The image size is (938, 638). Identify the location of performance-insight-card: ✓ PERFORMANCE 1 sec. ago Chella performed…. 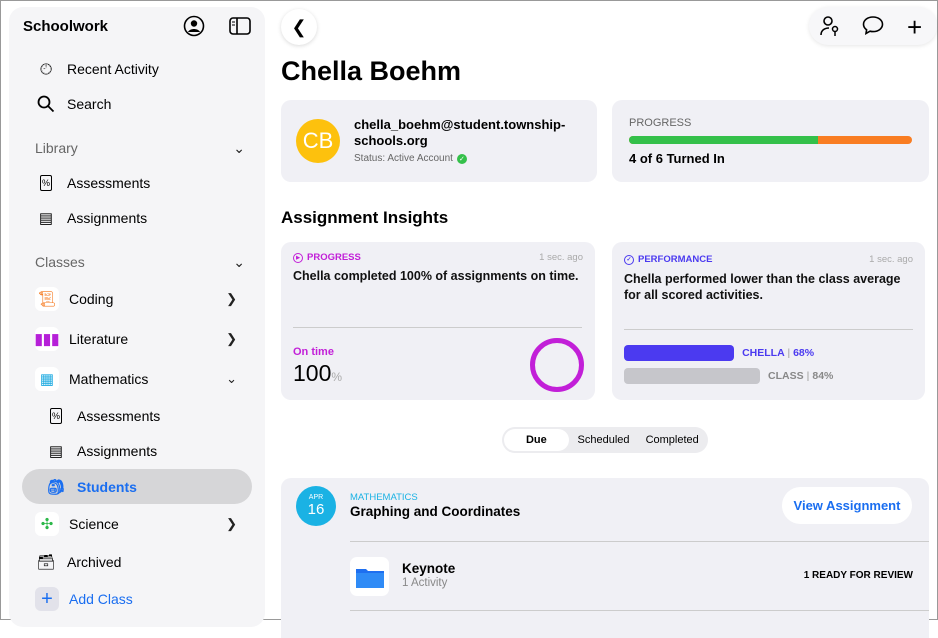
(768, 321).